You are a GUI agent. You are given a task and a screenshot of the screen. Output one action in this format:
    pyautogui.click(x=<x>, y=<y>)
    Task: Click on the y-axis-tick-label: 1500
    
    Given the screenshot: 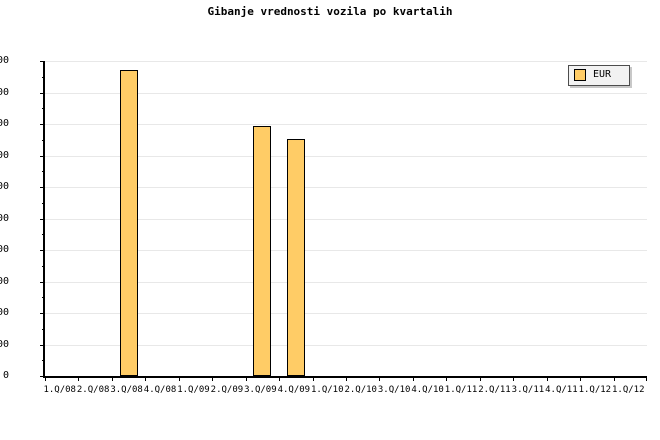 What is the action you would take?
    pyautogui.click(x=4, y=281)
    